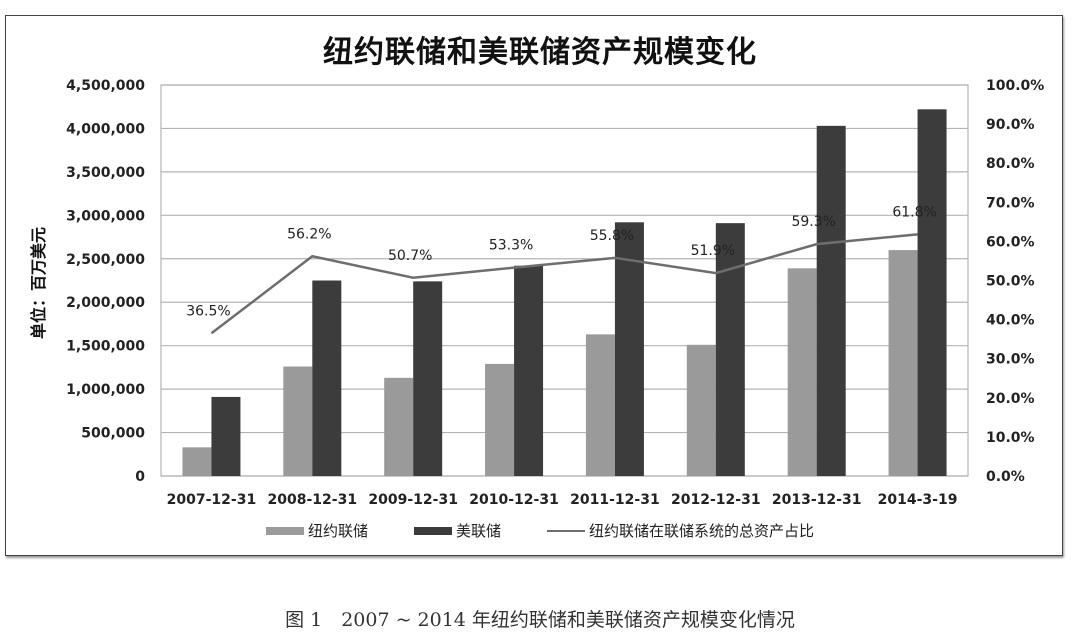 This screenshot has height=639, width=1080. What do you see at coordinates (105, 390) in the screenshot?
I see `y-tick-label: 1,000,000` at bounding box center [105, 390].